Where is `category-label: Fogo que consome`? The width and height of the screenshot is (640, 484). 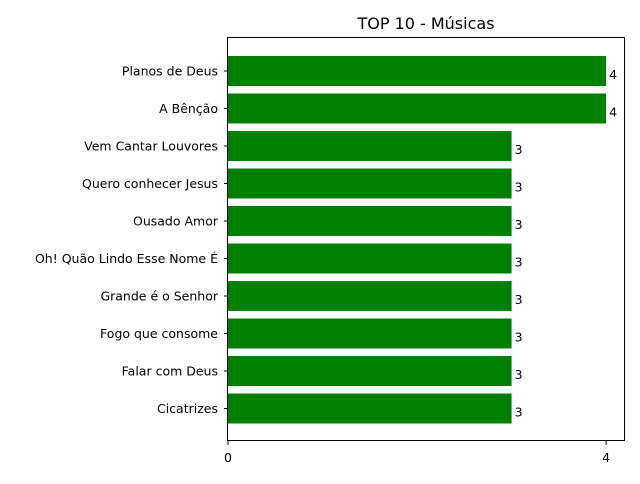
category-label: Fogo que consome is located at coordinates (159, 333).